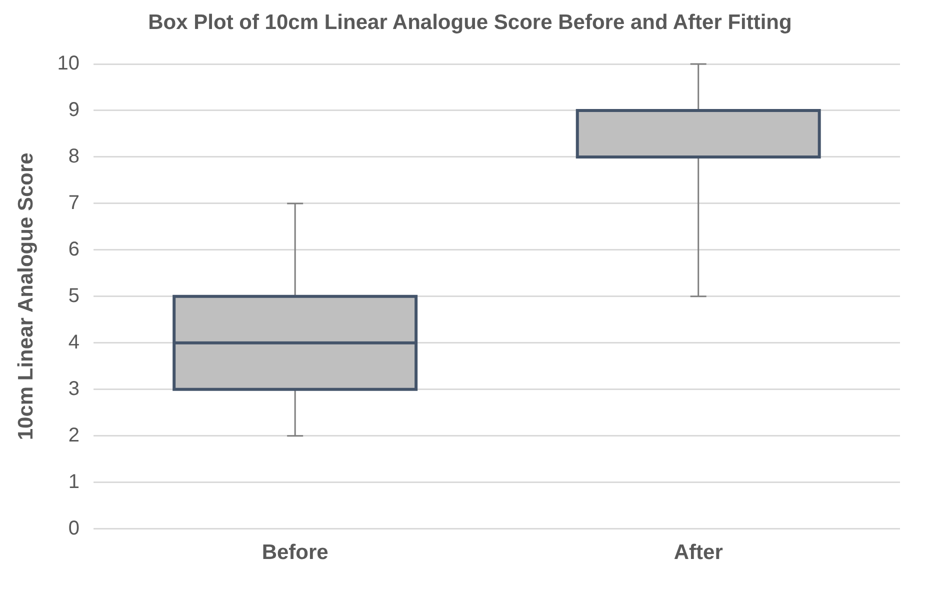  What do you see at coordinates (74, 389) in the screenshot?
I see `y-tick-label: 3` at bounding box center [74, 389].